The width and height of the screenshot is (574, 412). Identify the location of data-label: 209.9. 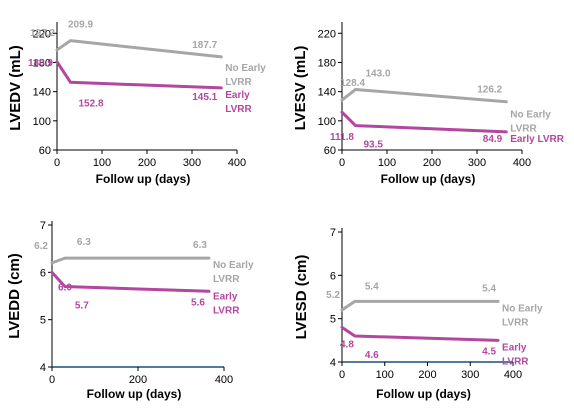
(80, 25).